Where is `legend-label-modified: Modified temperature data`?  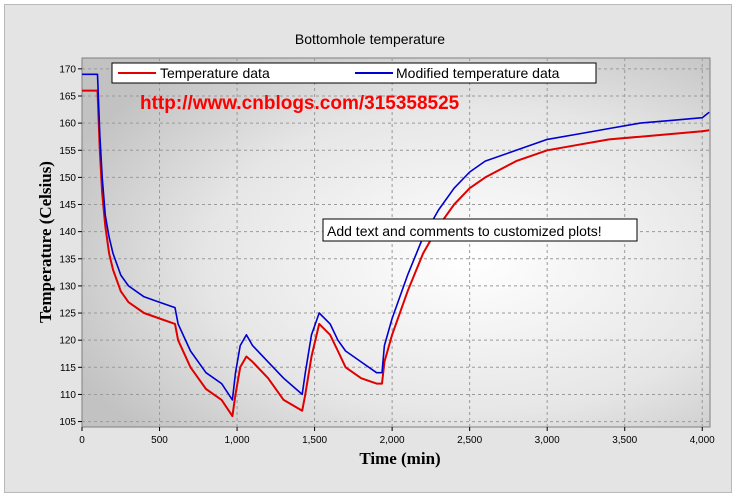
legend-label-modified: Modified temperature data is located at coordinates (478, 73).